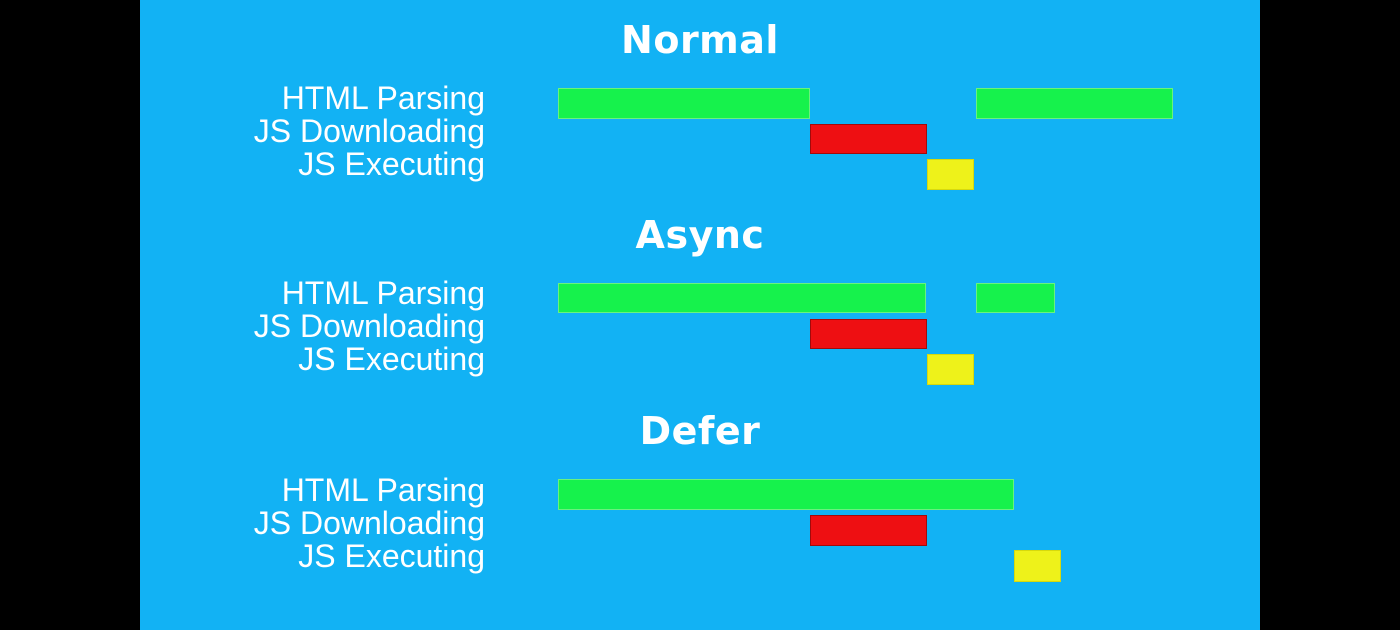 The height and width of the screenshot is (630, 1400). I want to click on row-label-js-executing-async: JS Executing, so click(391, 359).